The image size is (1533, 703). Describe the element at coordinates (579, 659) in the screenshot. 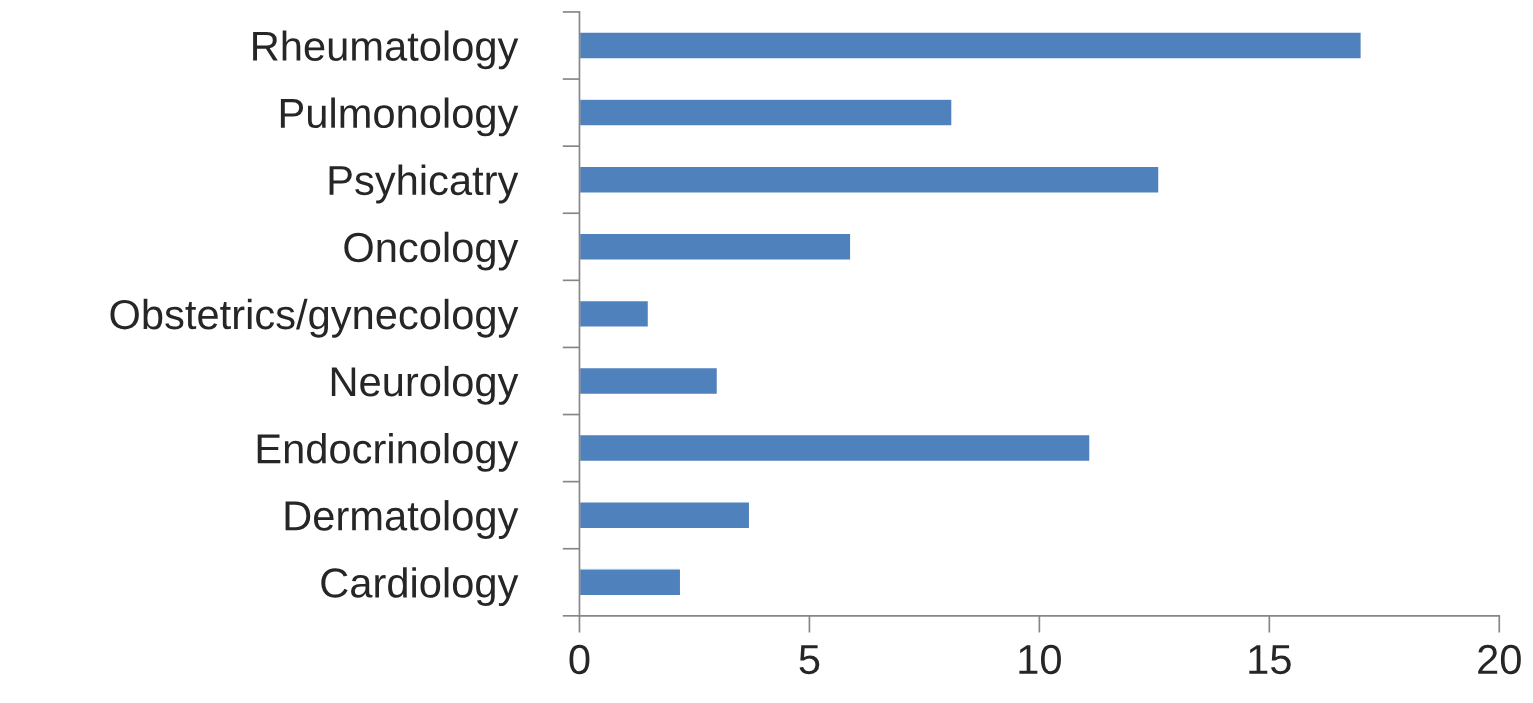

I see `x-tick-label: 0` at that location.